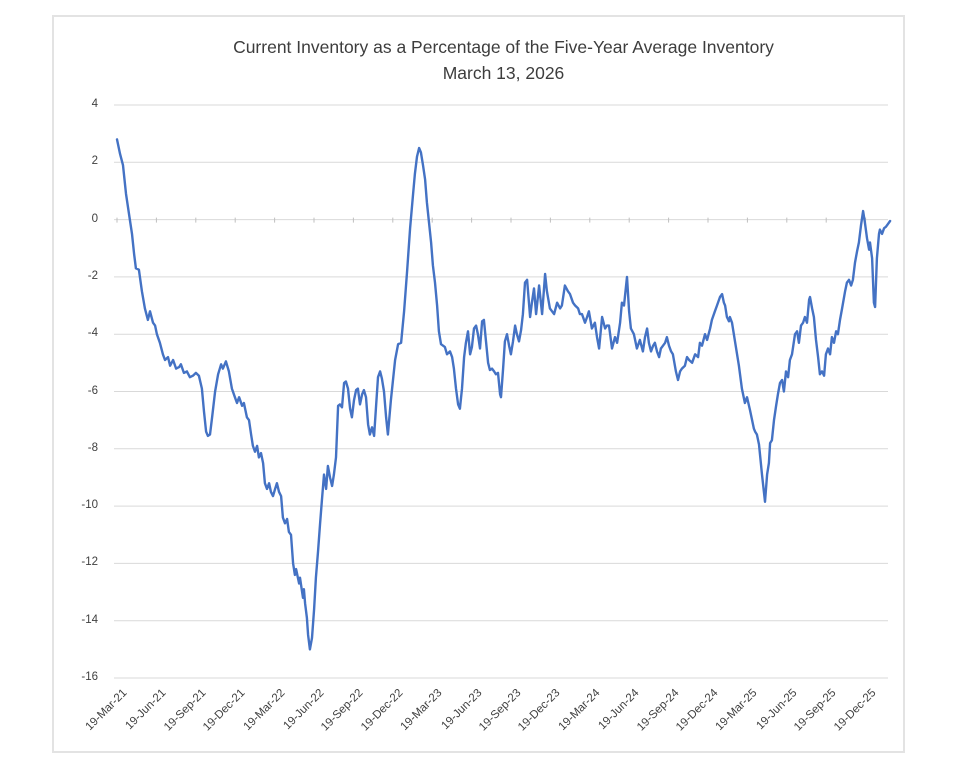  Describe the element at coordinates (94, 161) in the screenshot. I see `y-axis-label: 2` at that location.